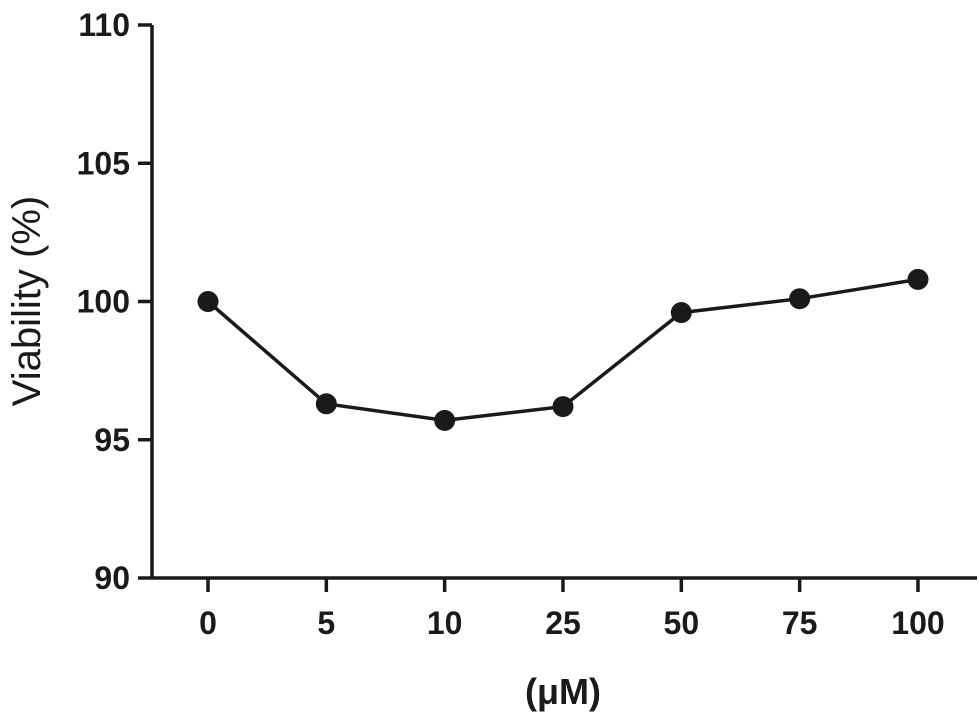 This screenshot has width=979, height=725. Describe the element at coordinates (682, 623) in the screenshot. I see `x-tick-label-50: 50` at that location.